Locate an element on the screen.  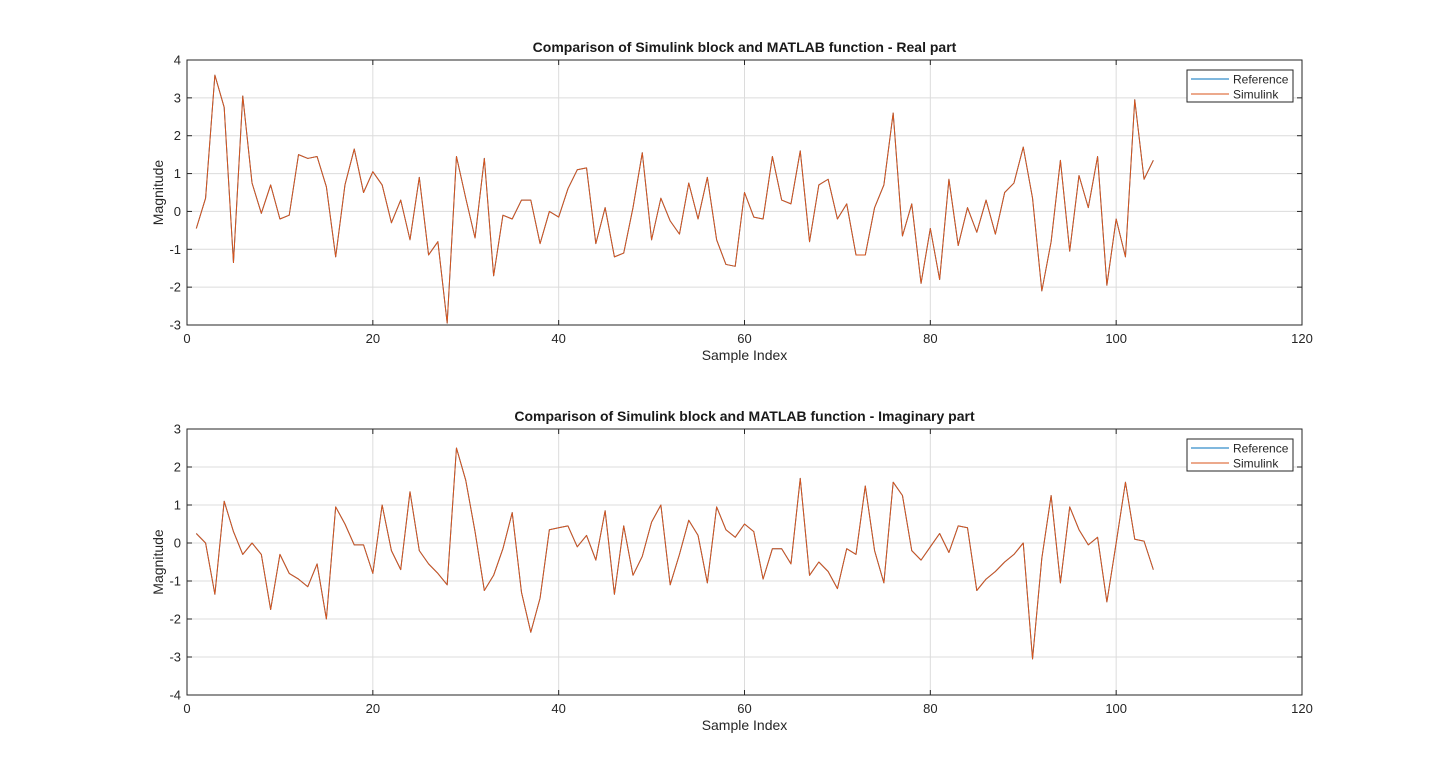
imag-x-tick-label: 40 is located at coordinates (558, 708).